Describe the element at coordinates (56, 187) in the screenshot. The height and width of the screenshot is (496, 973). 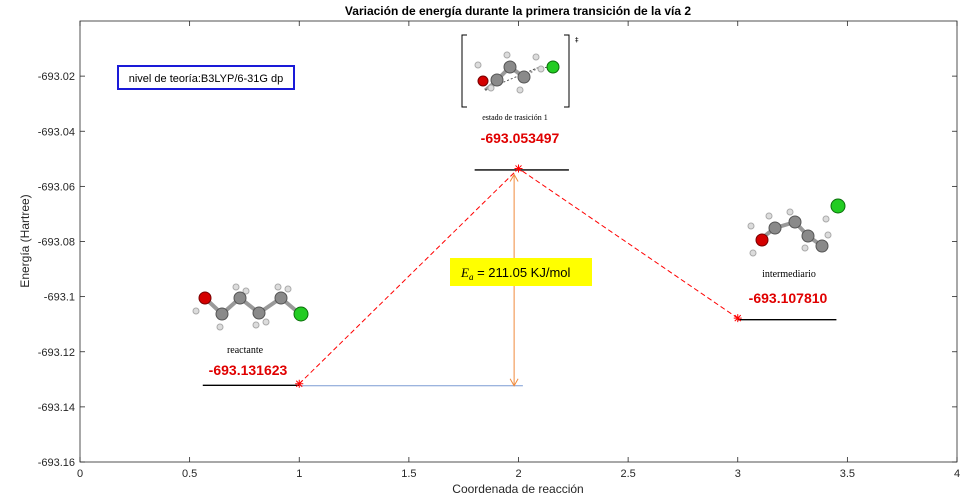
I see `y-tick-label: -693.06` at that location.